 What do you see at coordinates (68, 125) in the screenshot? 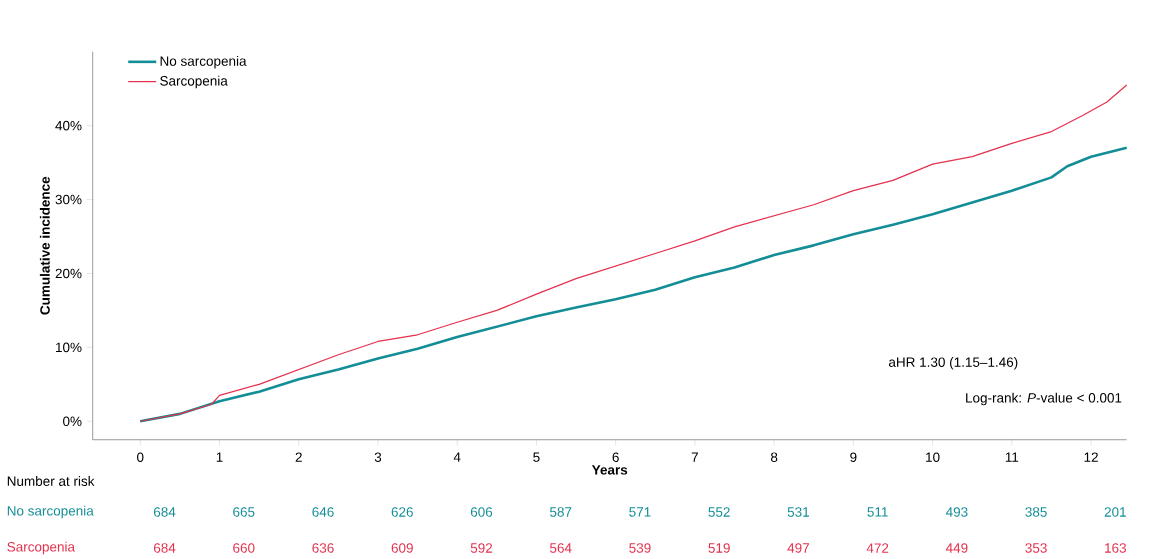
I see `y-tick-label: 40%` at bounding box center [68, 125].